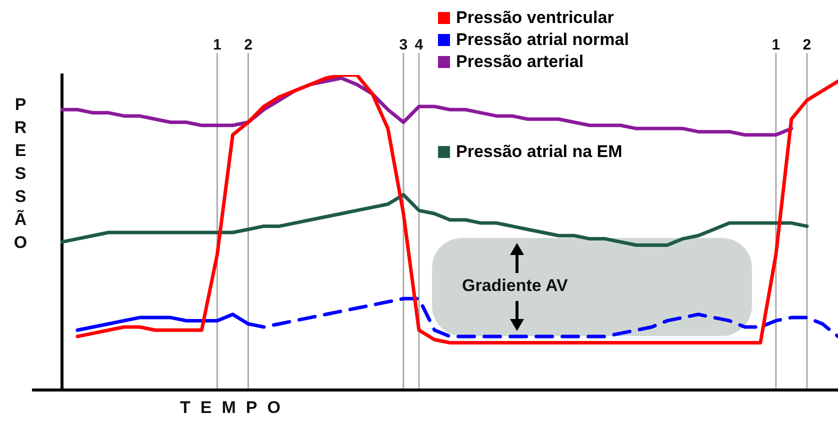 The image size is (838, 426). Describe the element at coordinates (539, 152) in the screenshot. I see `legend-label: Pressão atrial na EM` at that location.